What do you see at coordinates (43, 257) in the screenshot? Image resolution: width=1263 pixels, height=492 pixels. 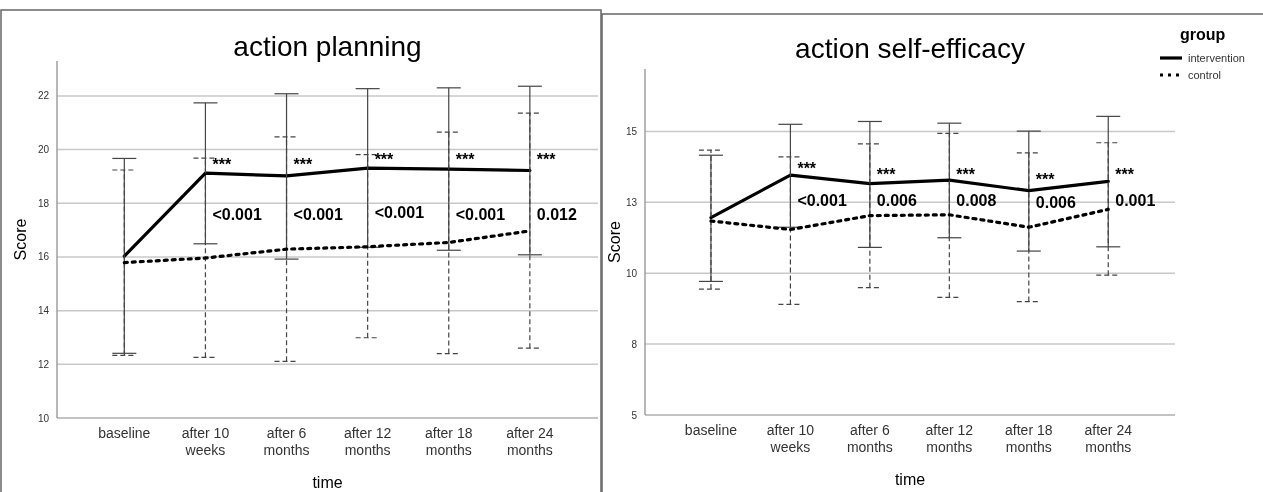 I see `y-tick-label: 16` at bounding box center [43, 257].